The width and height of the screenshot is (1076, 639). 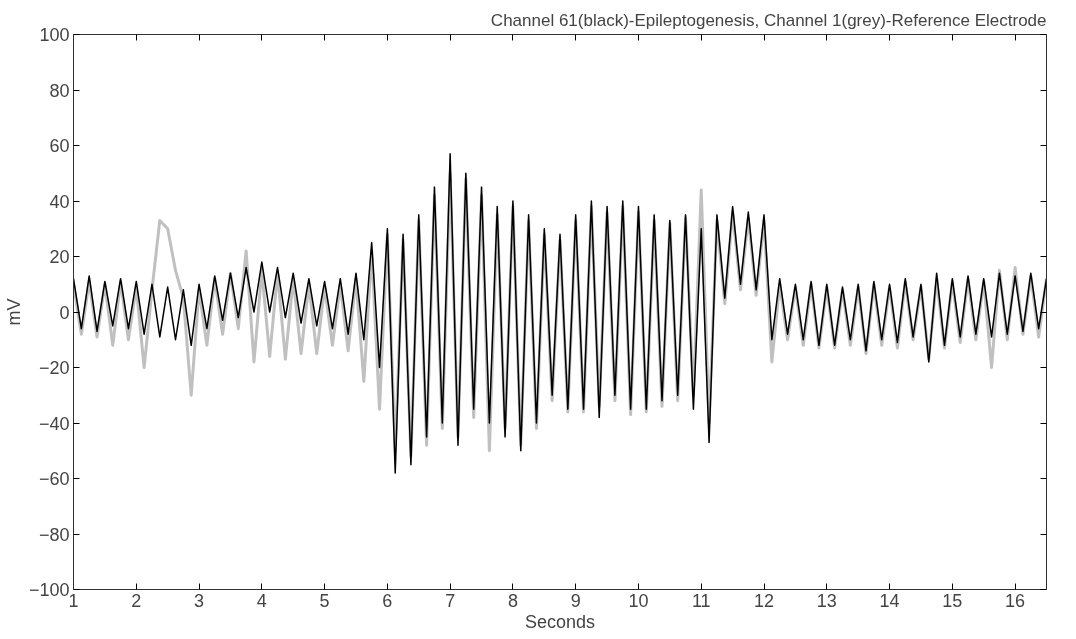 I want to click on x-tick-label: 11, so click(x=701, y=600).